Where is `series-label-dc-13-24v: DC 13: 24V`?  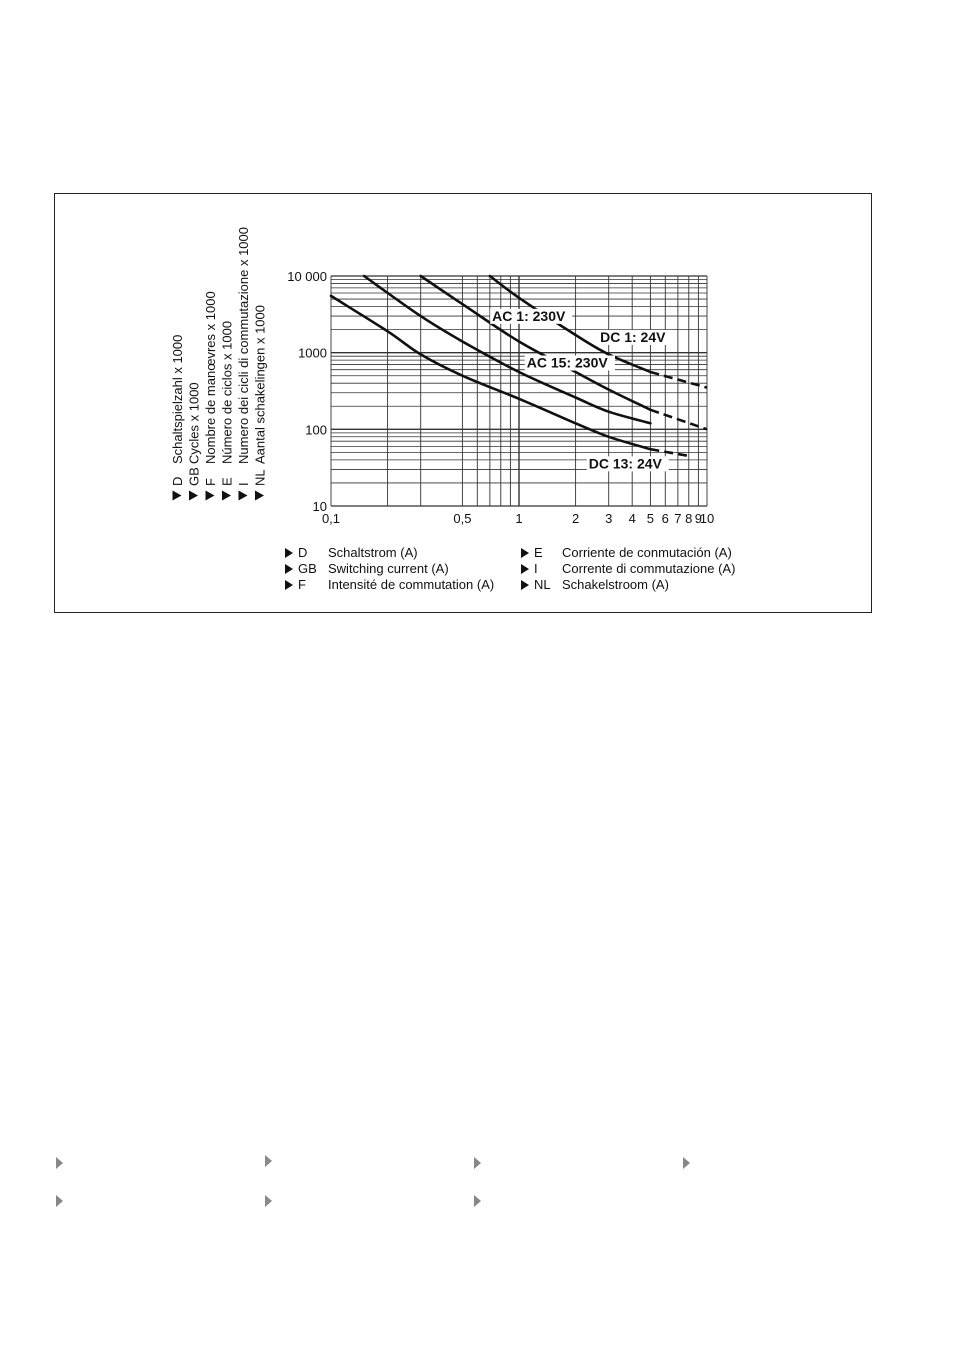 series-label-dc-13-24v: DC 13: 24V is located at coordinates (626, 463).